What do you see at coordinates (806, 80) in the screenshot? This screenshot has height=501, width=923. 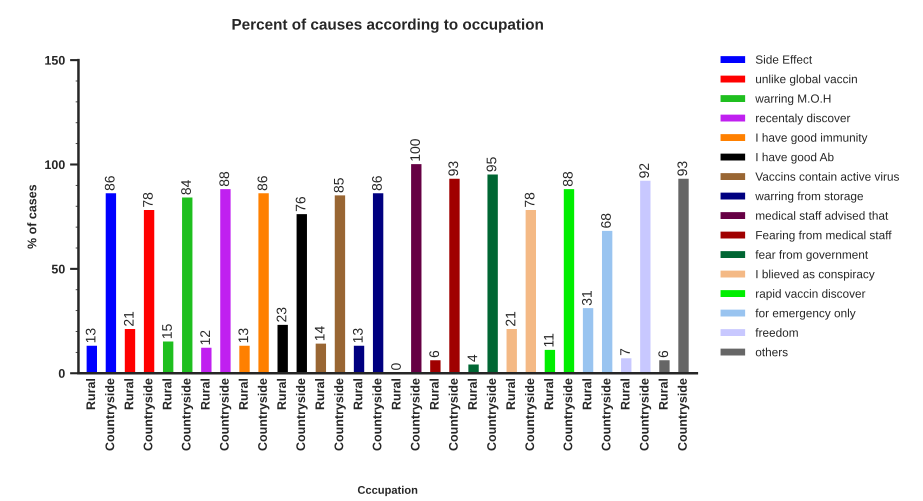 I see `legend-label: unlike global vaccin` at bounding box center [806, 80].